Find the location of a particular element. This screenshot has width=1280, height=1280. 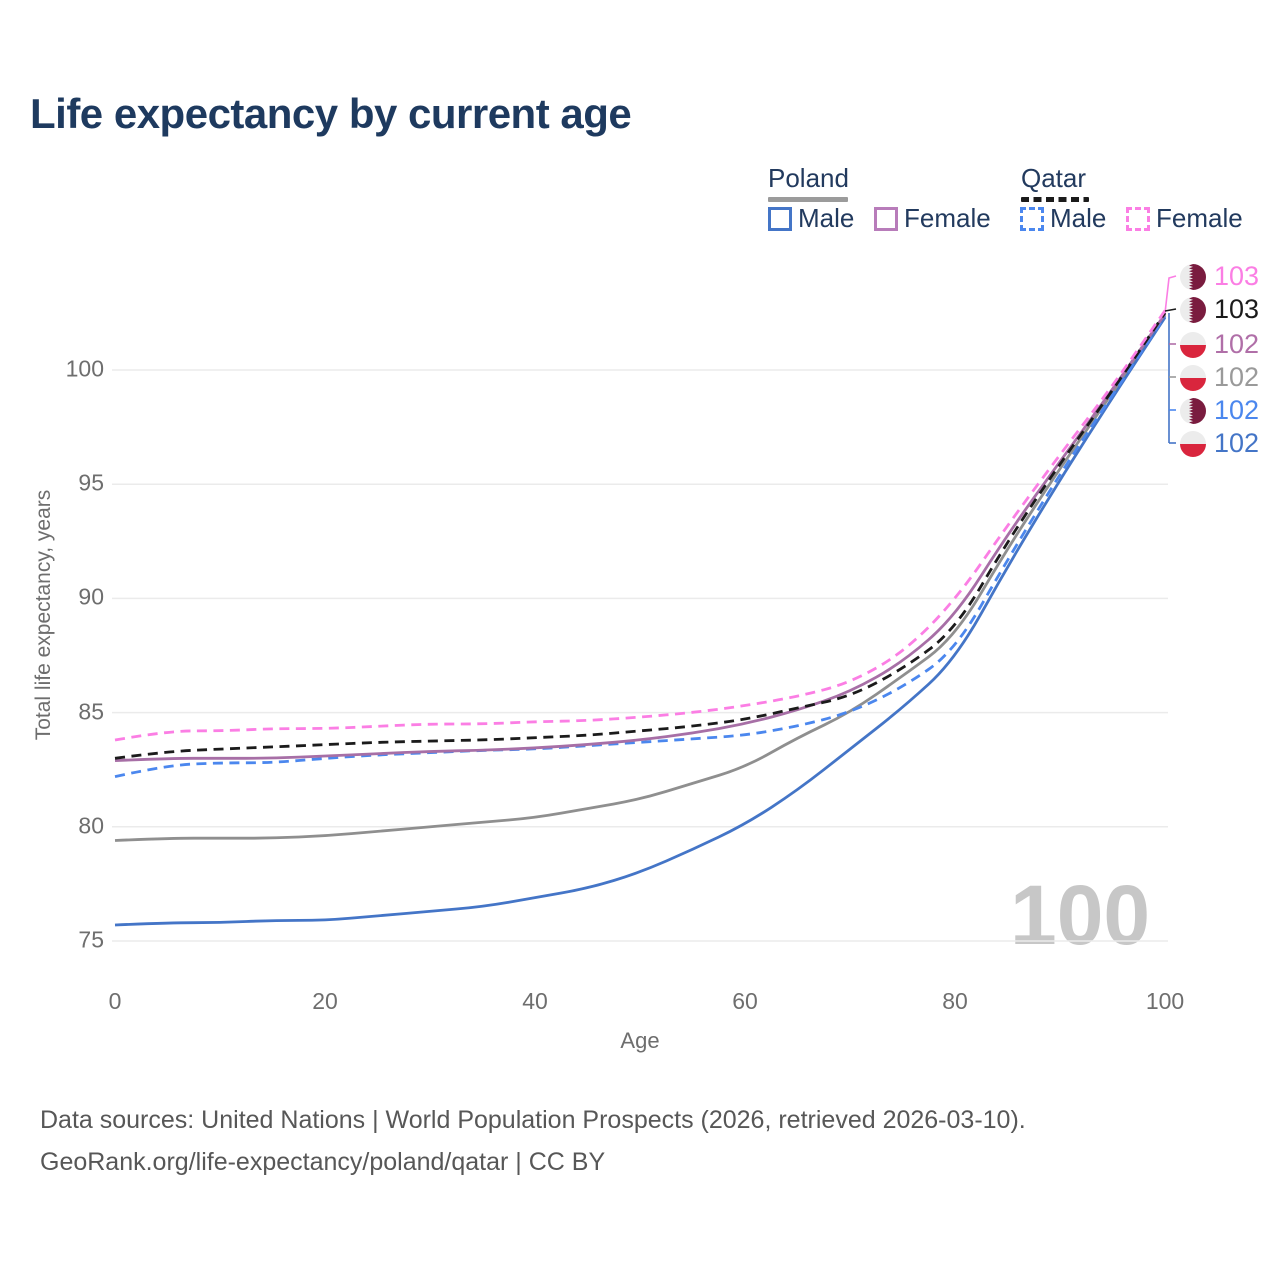

end-label-qatar-male: 102 is located at coordinates (1219, 410).